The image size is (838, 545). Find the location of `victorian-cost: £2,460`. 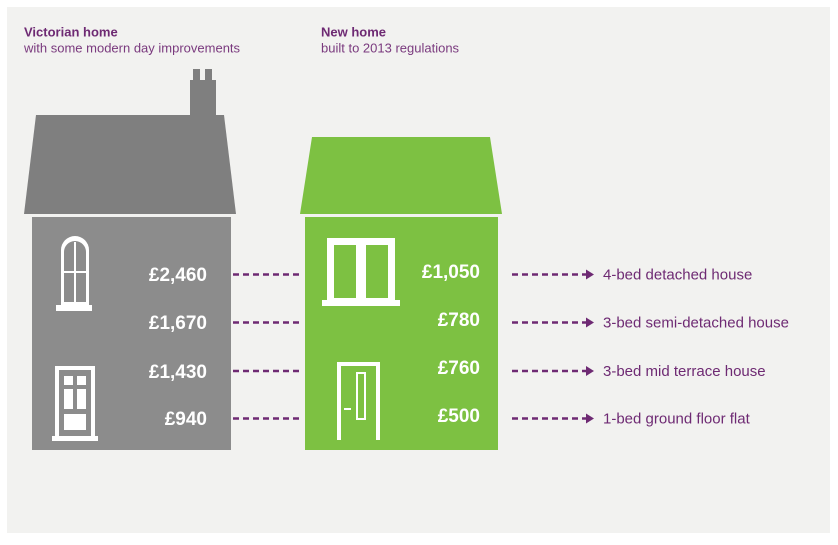

victorian-cost: £2,460 is located at coordinates (178, 275).